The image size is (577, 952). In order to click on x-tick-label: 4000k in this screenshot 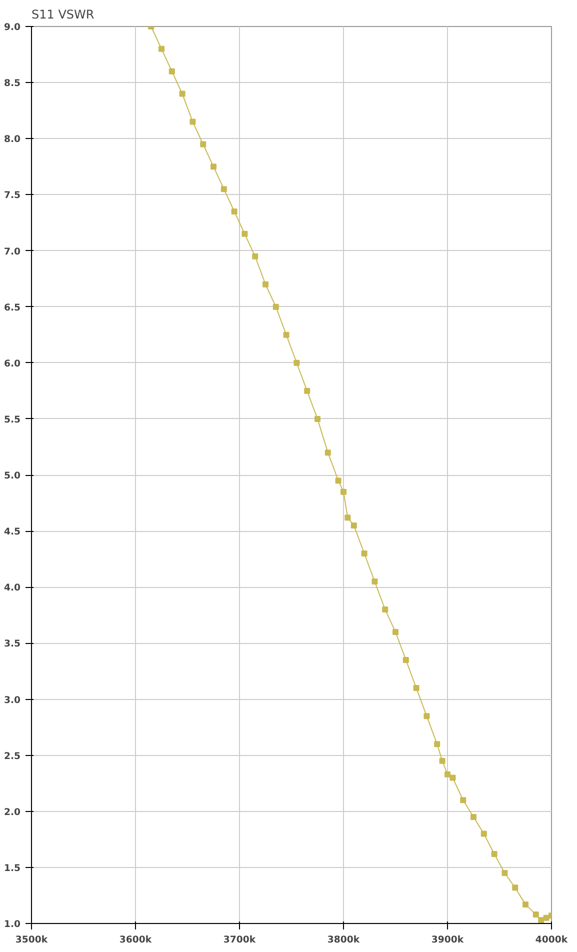, I will do `click(551, 940)`.